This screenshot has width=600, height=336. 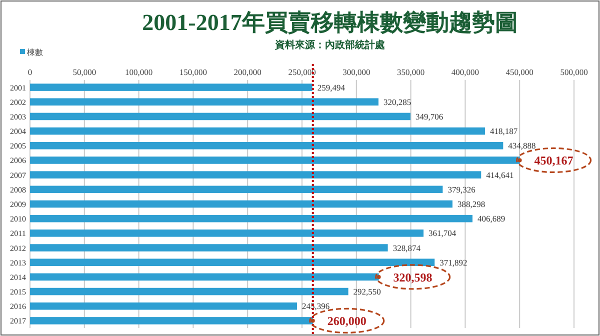 I want to click on x-tick-label: 0, so click(x=30, y=72).